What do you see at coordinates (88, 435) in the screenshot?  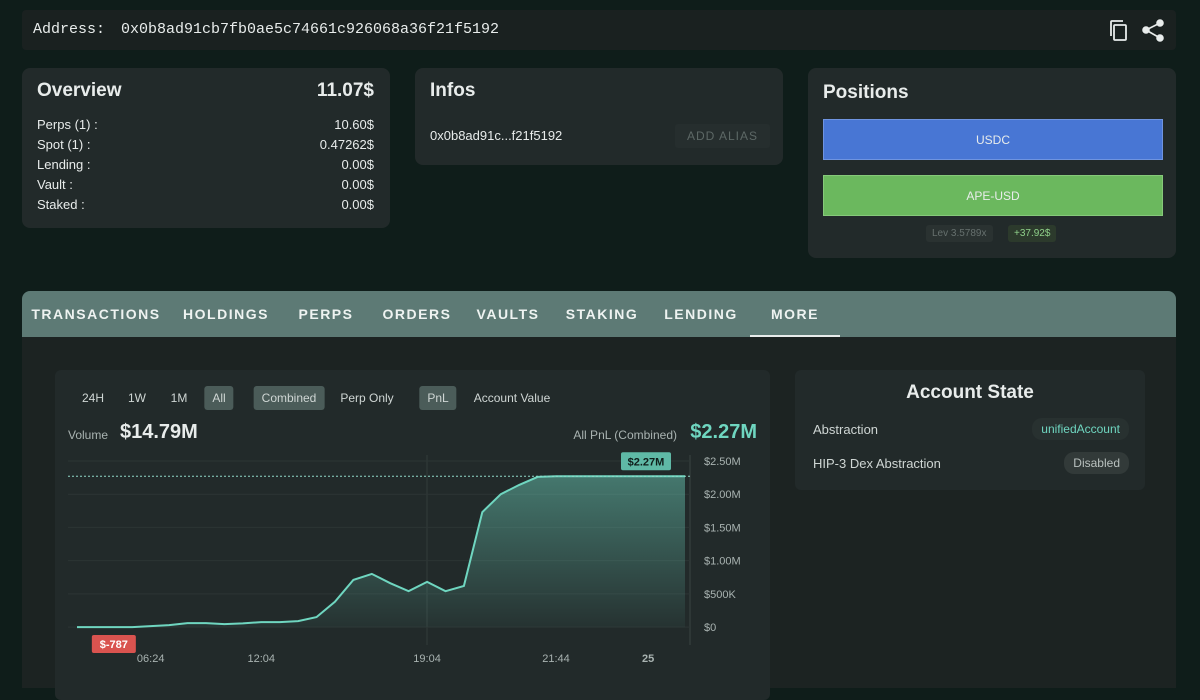 I see `volume-label: Volume` at bounding box center [88, 435].